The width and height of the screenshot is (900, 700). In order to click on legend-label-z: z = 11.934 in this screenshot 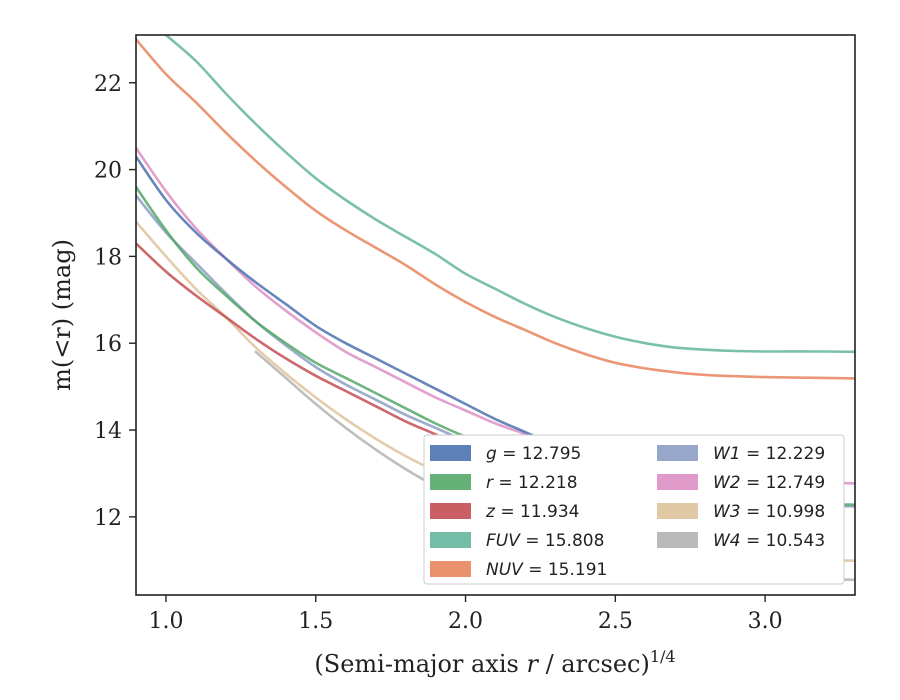, I will do `click(532, 512)`.